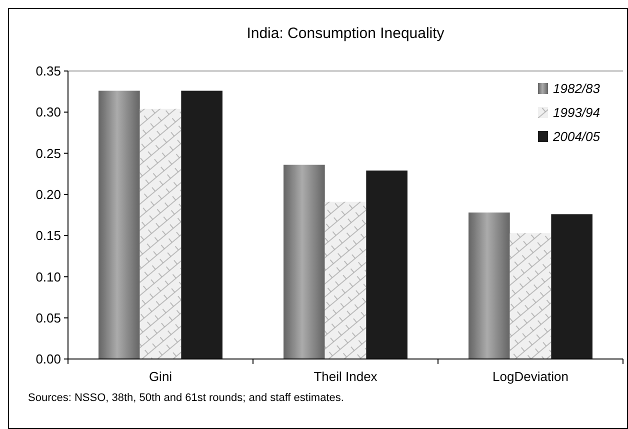 The width and height of the screenshot is (628, 429). I want to click on chart-title: India: Consumption Inequality, so click(345, 33).